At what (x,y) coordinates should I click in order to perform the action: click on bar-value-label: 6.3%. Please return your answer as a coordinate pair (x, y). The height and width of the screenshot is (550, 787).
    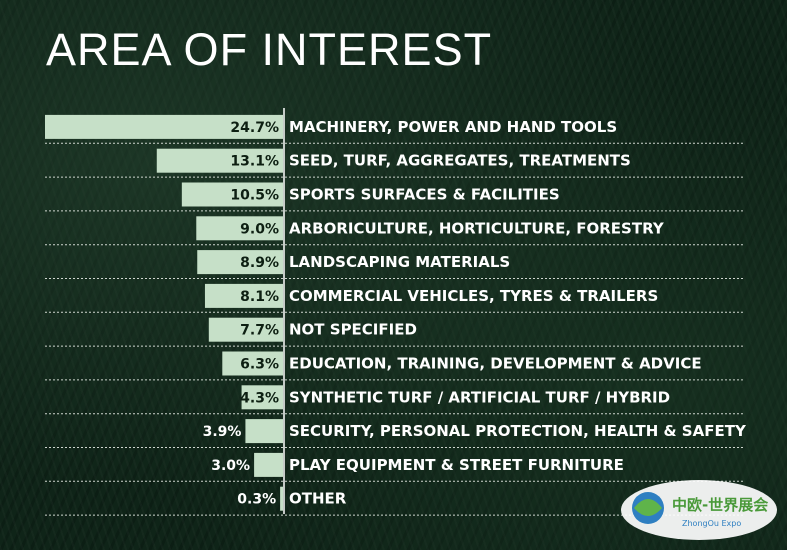
    Looking at the image, I should click on (259, 365).